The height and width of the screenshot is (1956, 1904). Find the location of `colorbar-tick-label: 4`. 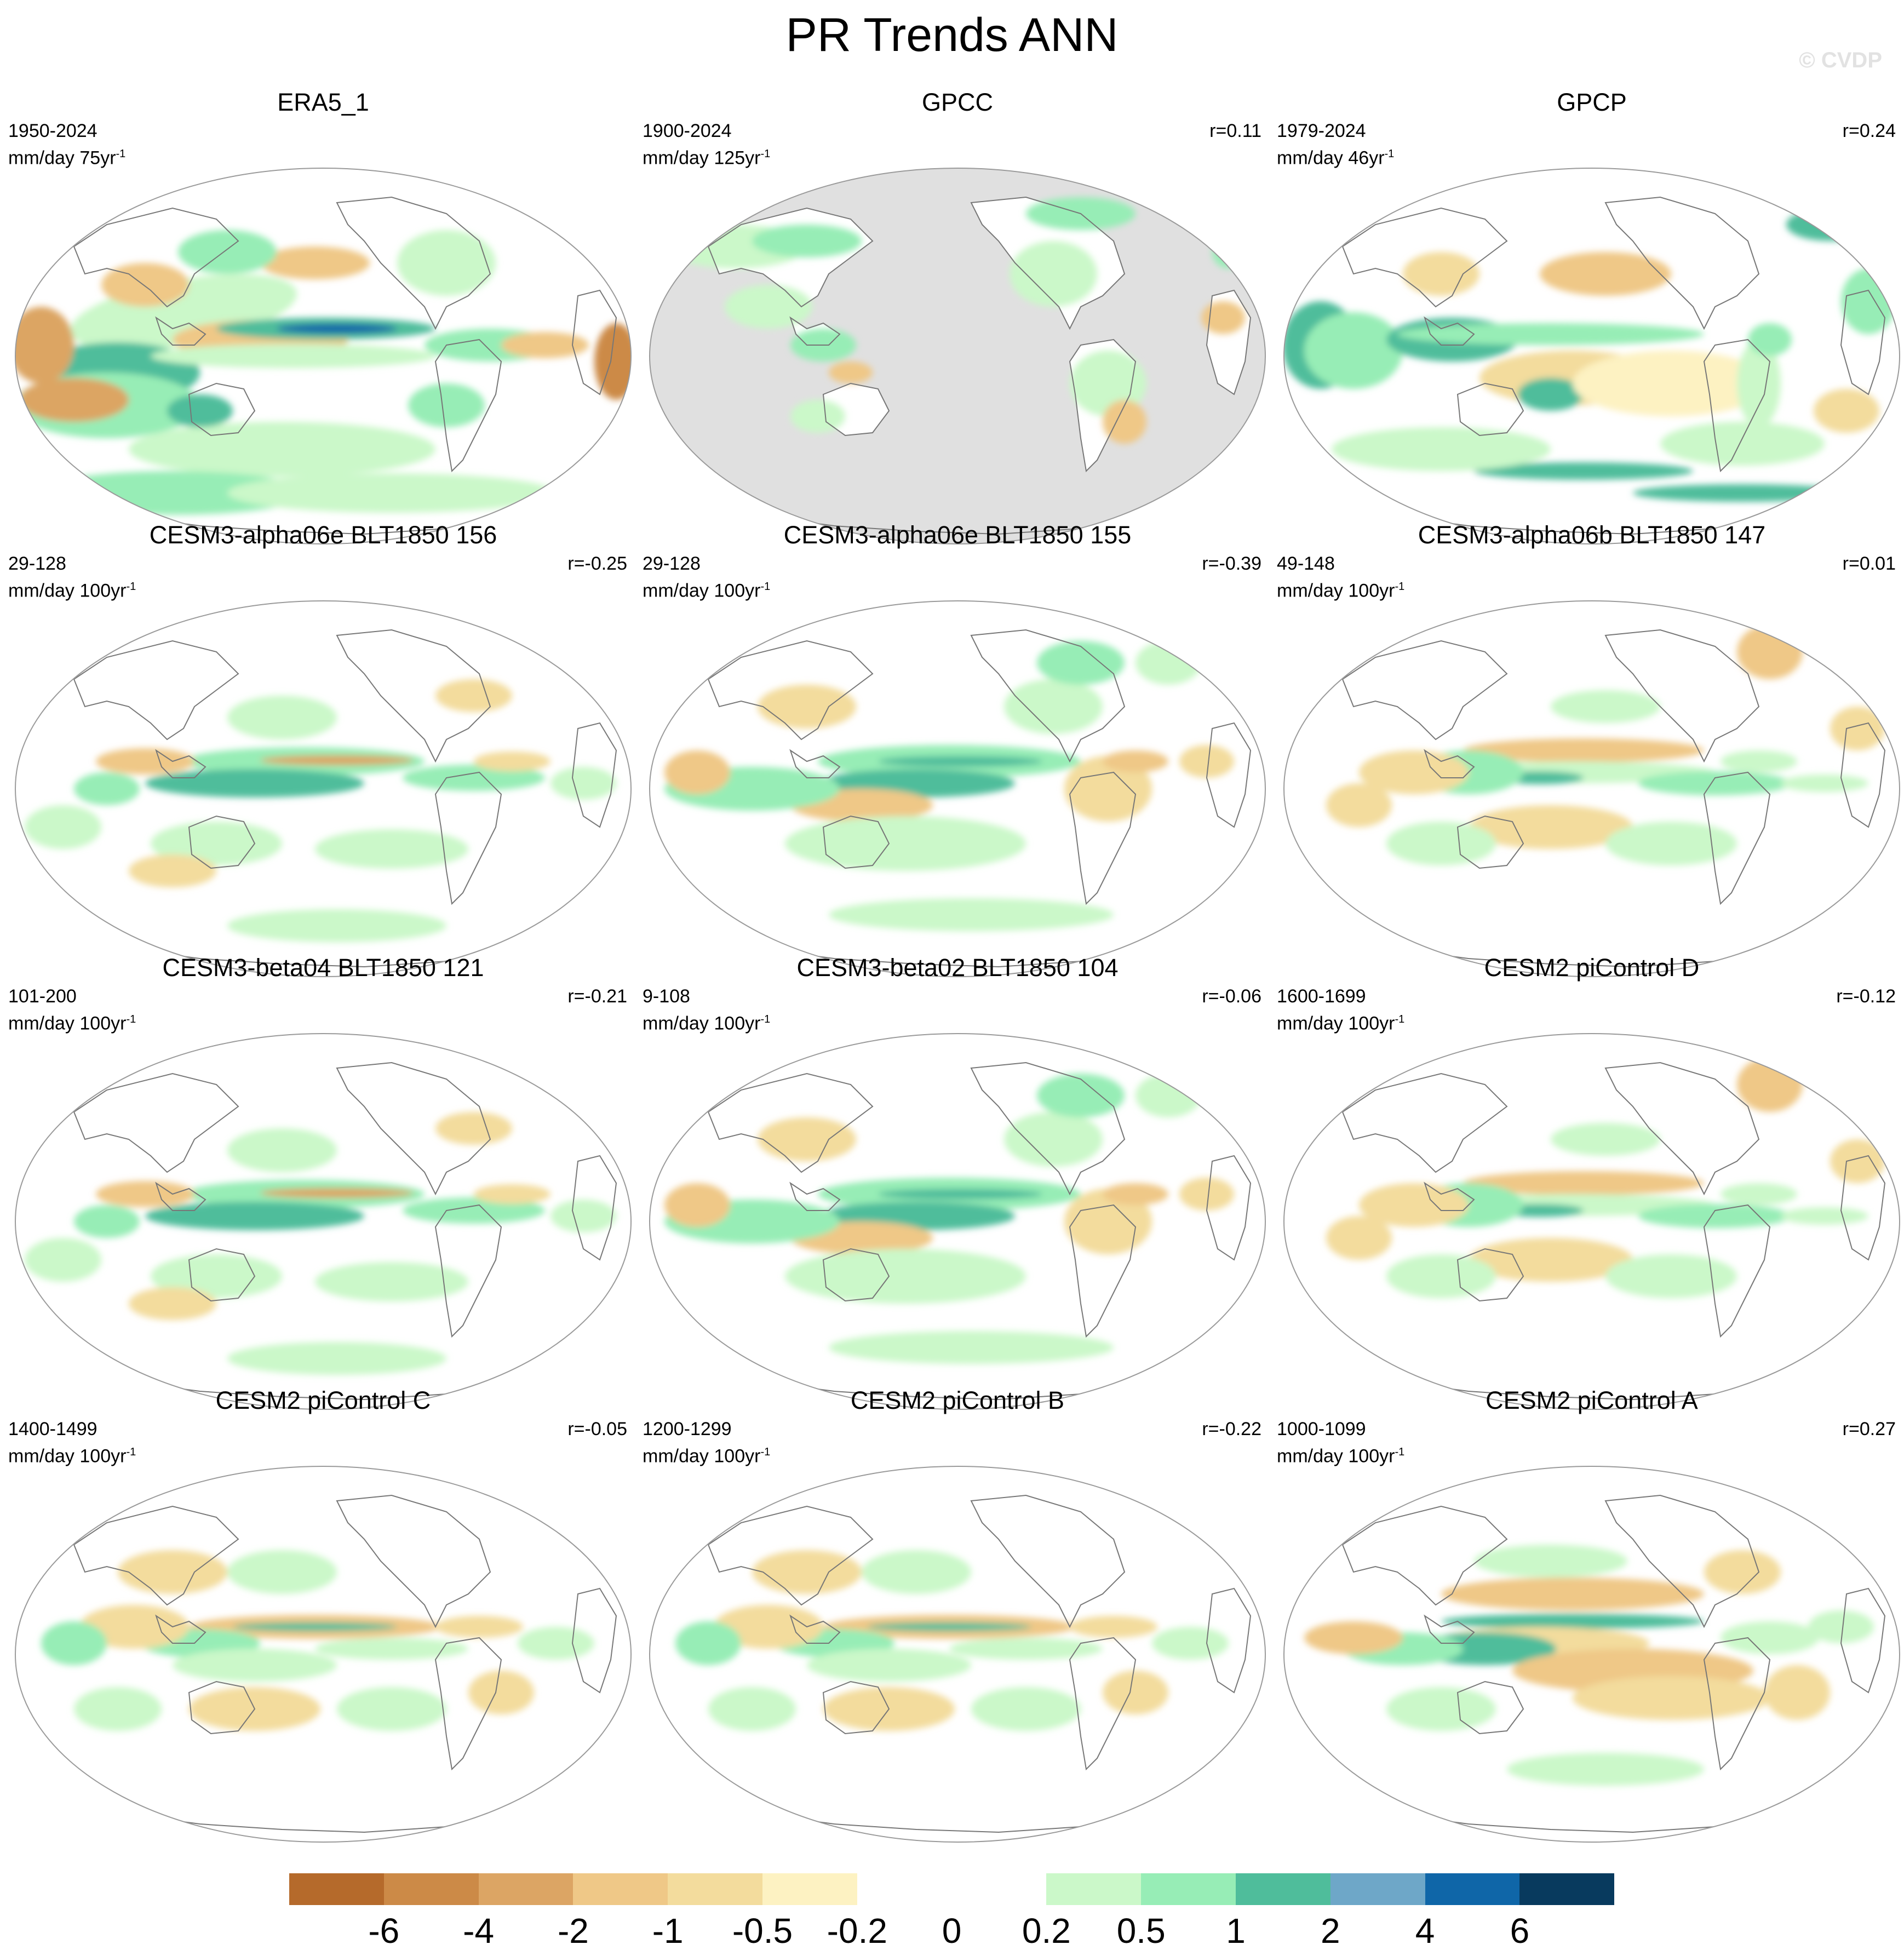

colorbar-tick-label: 4 is located at coordinates (1425, 1931).